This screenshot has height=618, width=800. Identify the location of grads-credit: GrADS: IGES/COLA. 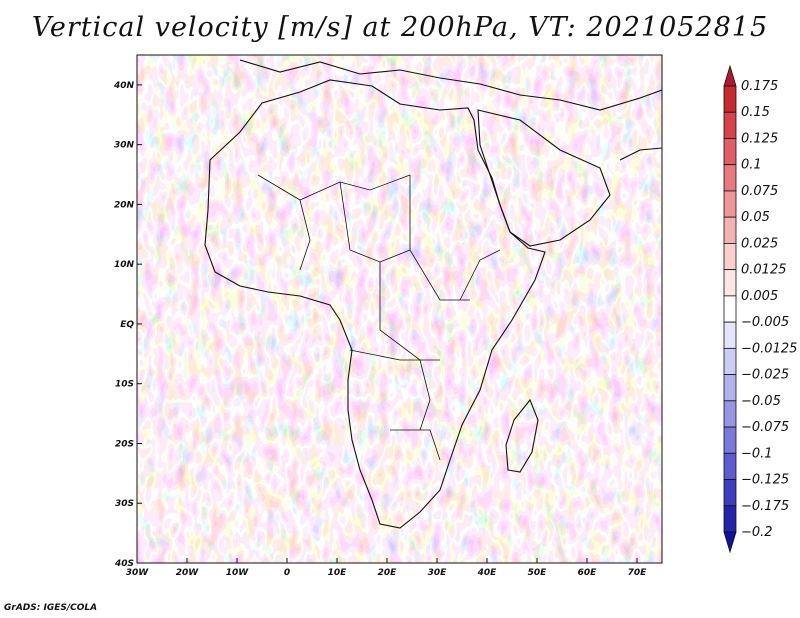
(51, 608).